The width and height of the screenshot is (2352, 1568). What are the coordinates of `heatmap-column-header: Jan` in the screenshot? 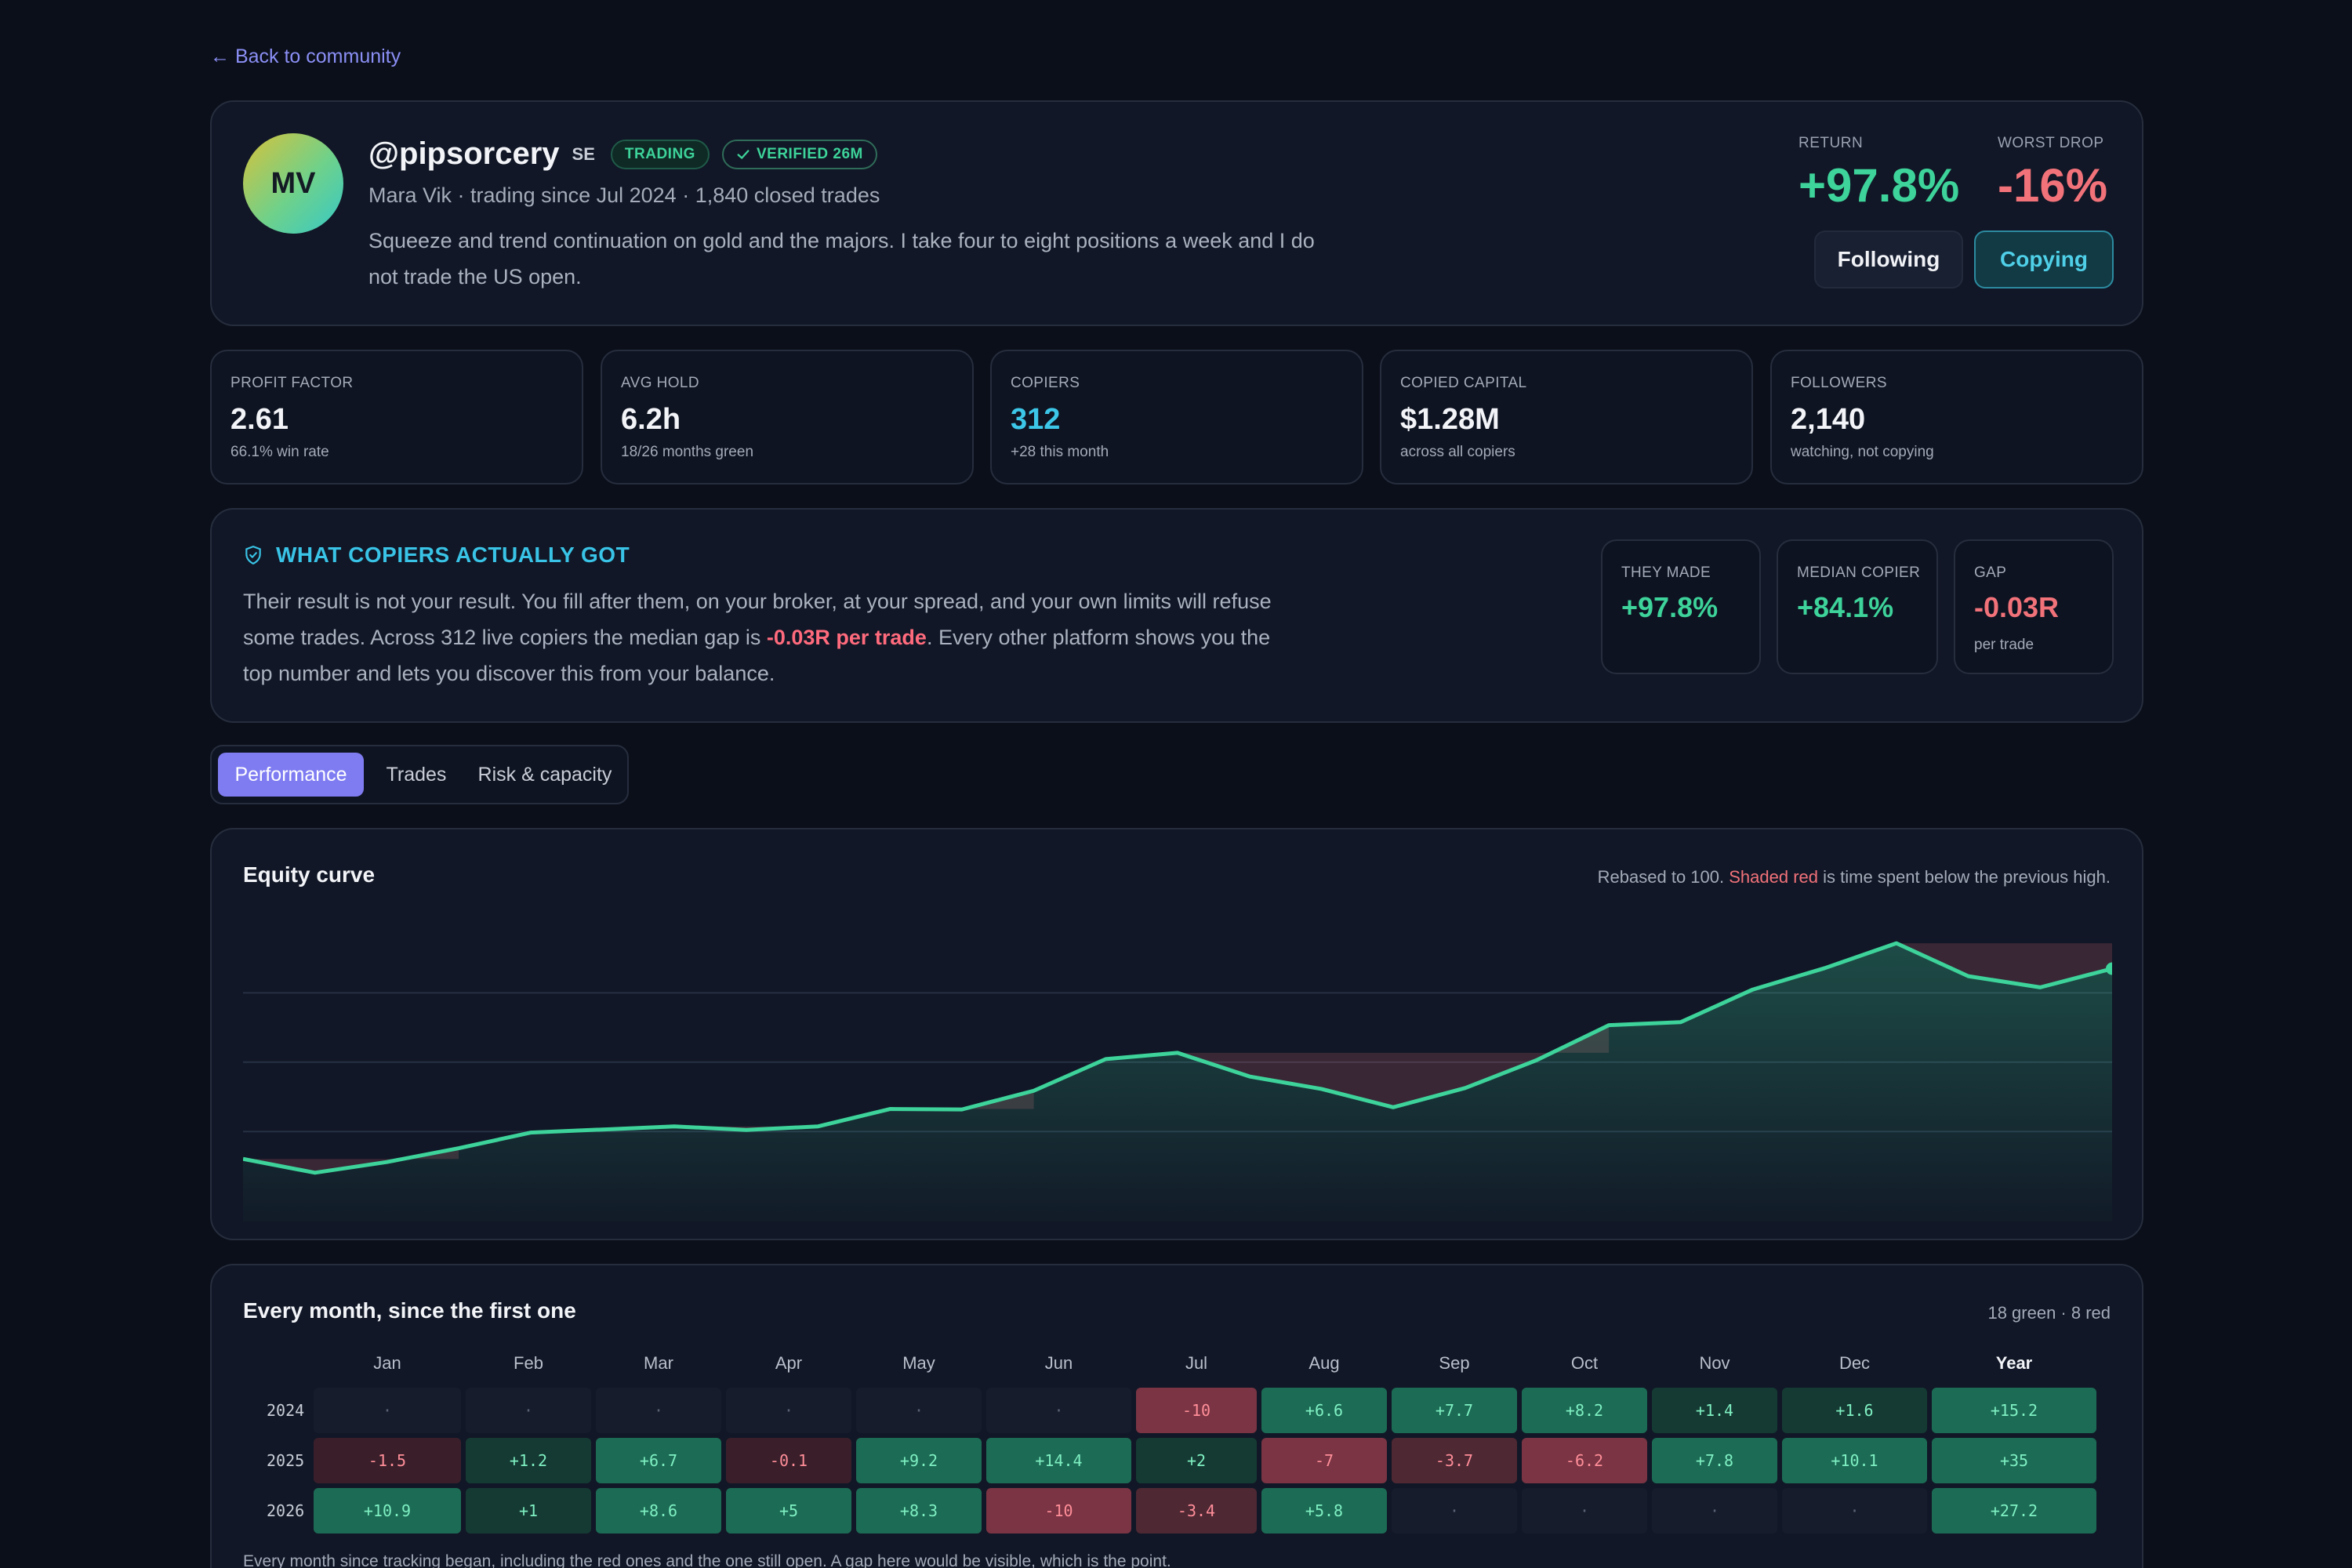 It's located at (387, 1363).